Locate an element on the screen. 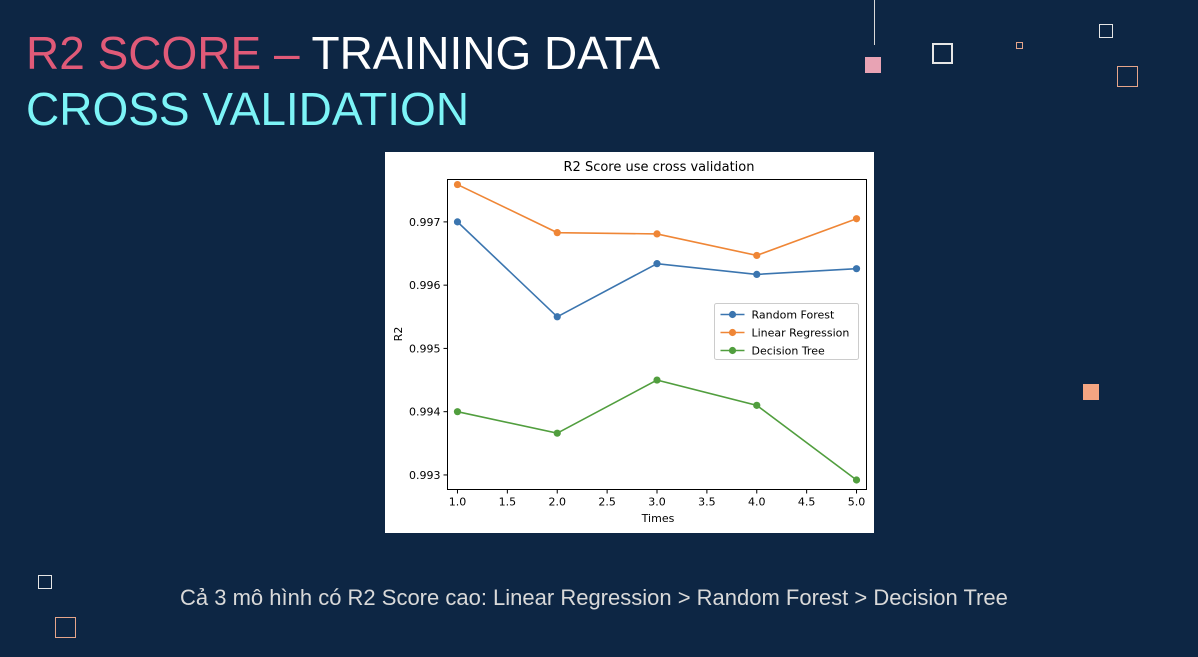  legend-entry: Linear Regression is located at coordinates (801, 333).